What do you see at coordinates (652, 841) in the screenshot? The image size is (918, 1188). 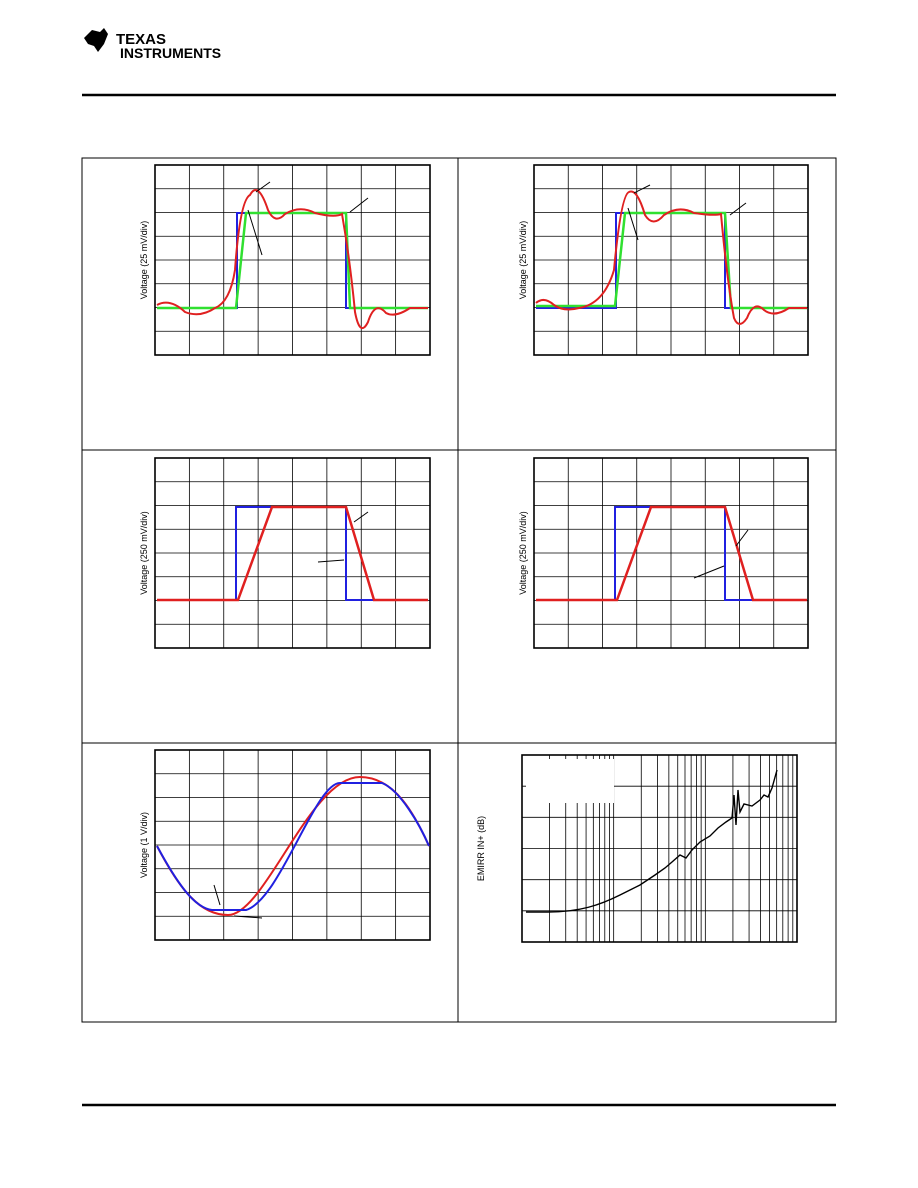 I see `emirr-curve` at bounding box center [652, 841].